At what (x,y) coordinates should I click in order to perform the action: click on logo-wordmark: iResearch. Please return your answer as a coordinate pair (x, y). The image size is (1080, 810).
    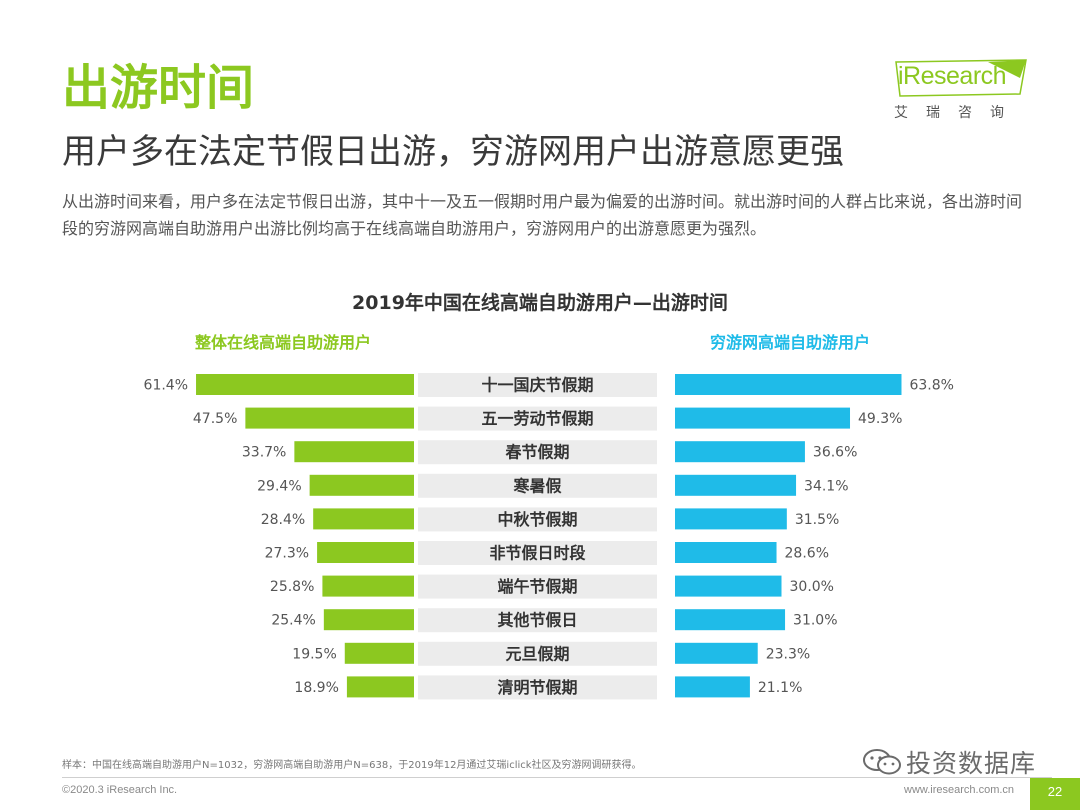
    Looking at the image, I should click on (952, 76).